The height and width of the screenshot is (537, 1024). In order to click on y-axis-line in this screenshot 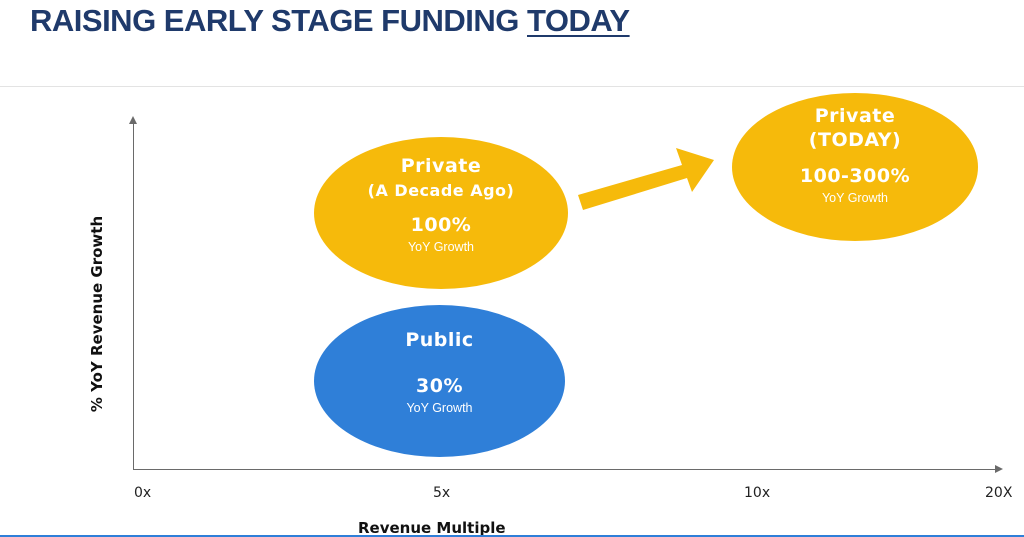, I will do `click(133, 296)`.